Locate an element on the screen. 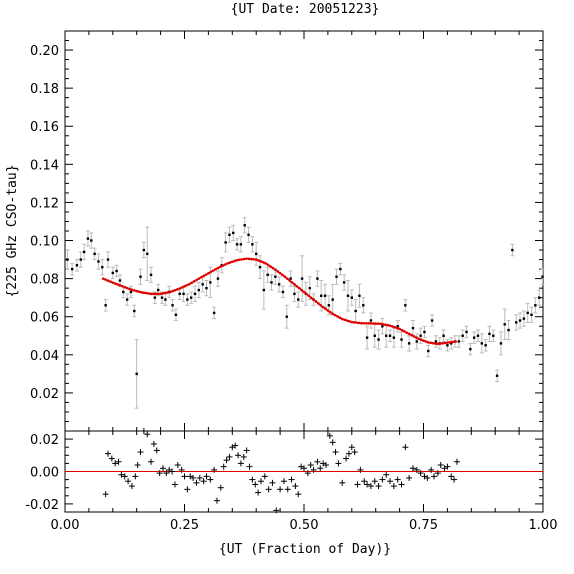 Image resolution: width=574 pixels, height=574 pixels. residual-series is located at coordinates (281, 471).